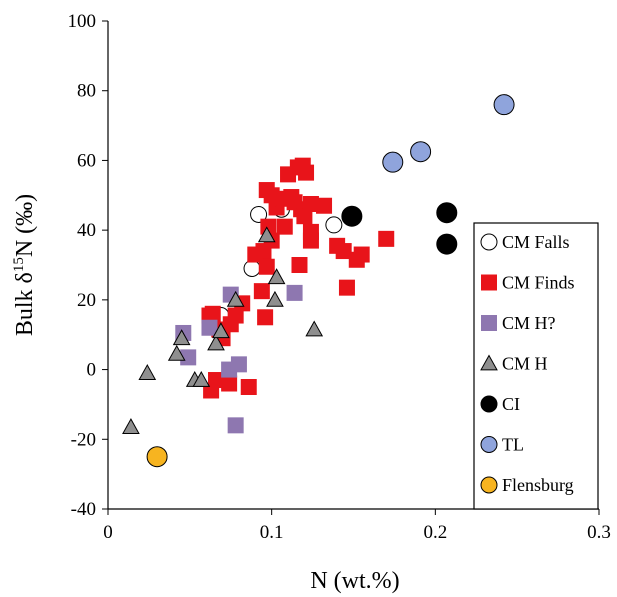 The image size is (617, 597). I want to click on series-tl, so click(448, 133).